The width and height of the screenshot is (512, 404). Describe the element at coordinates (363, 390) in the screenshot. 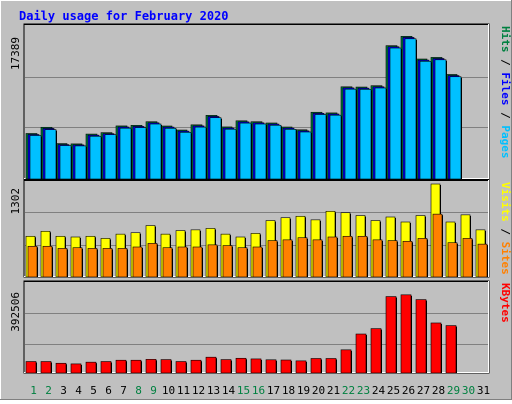

I see `x-tick-label: 23` at that location.